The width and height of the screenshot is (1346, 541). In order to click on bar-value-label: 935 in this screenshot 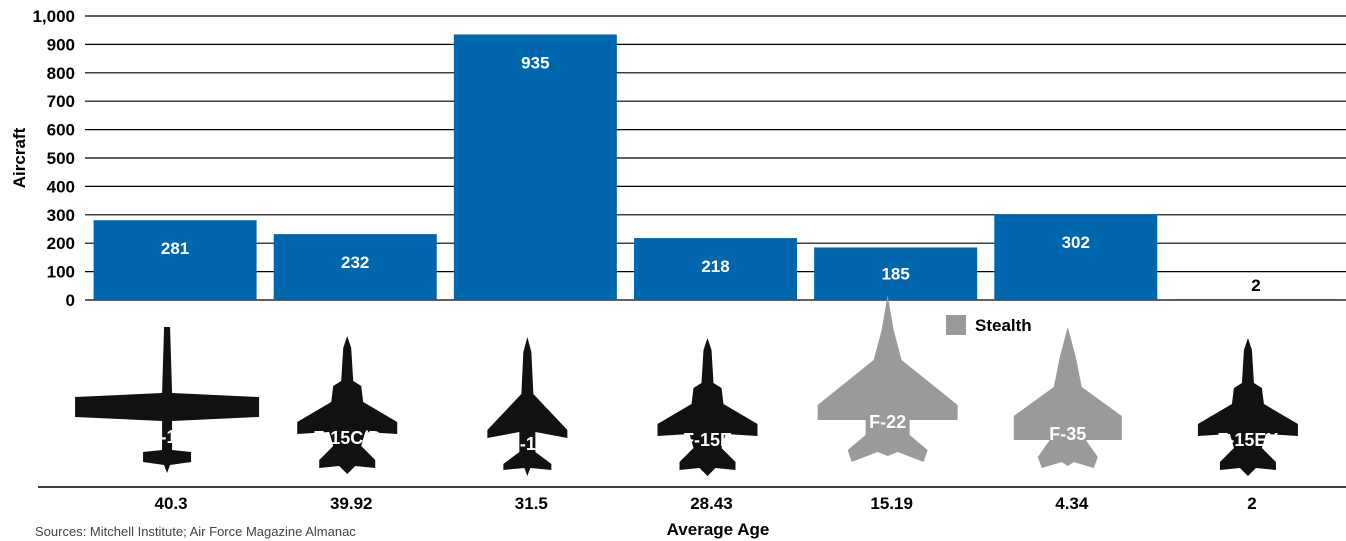, I will do `click(535, 62)`.